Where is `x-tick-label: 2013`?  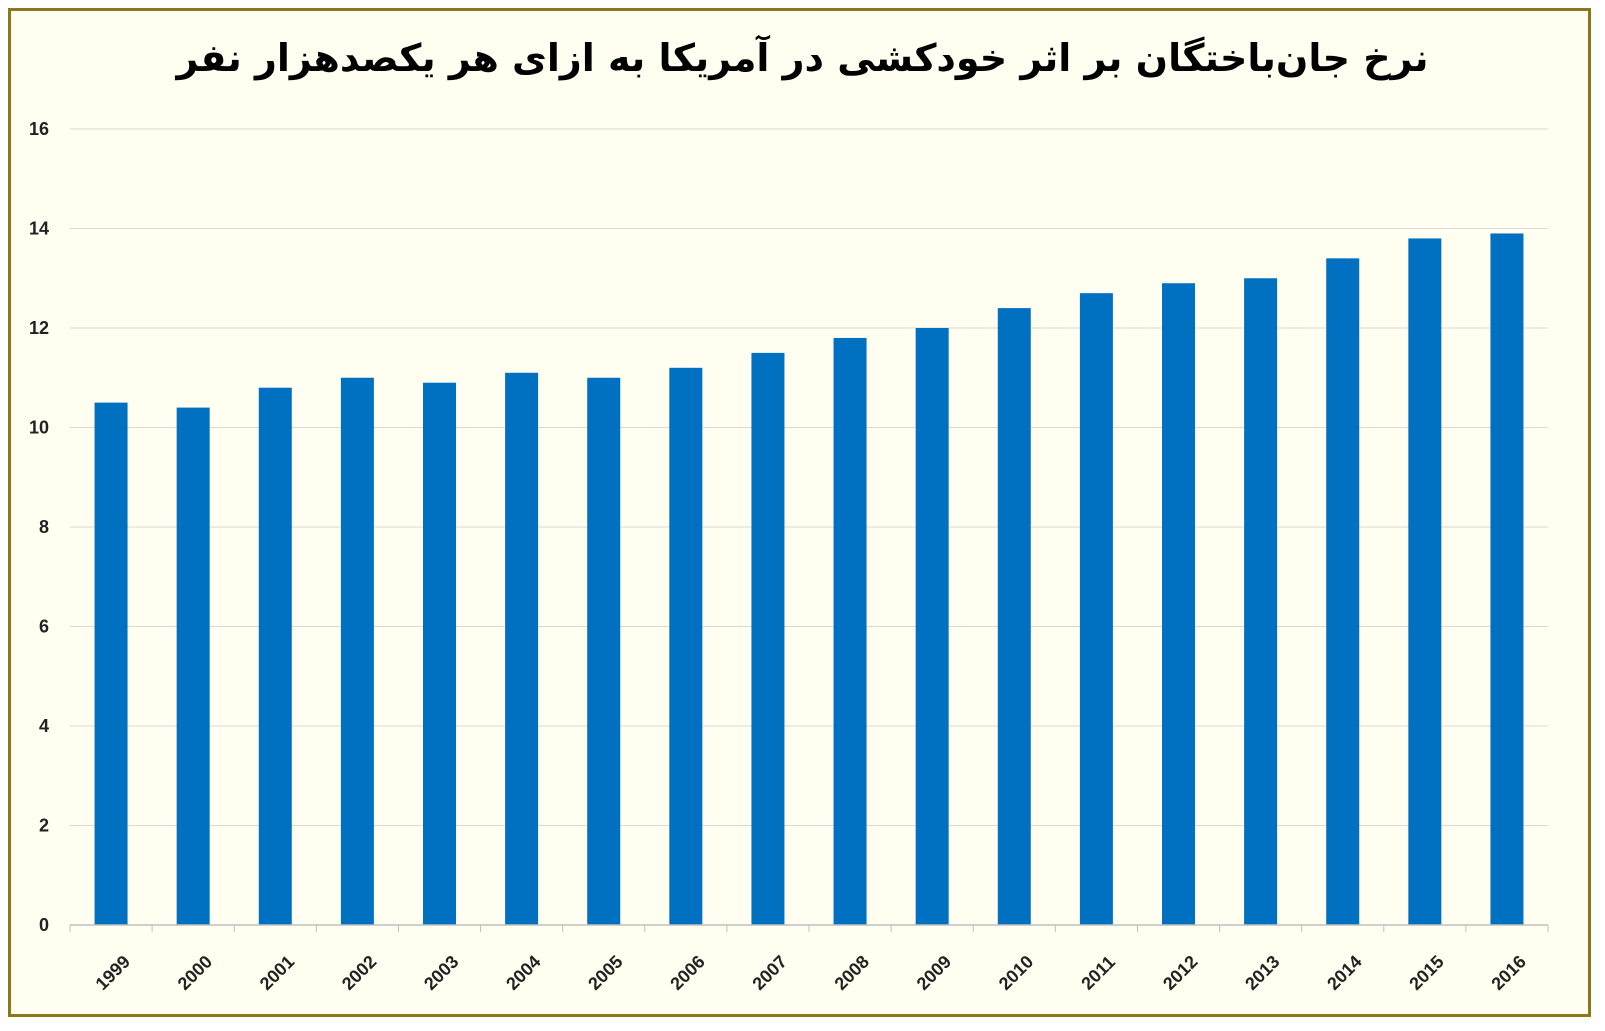
x-tick-label: 2013 is located at coordinates (1262, 973).